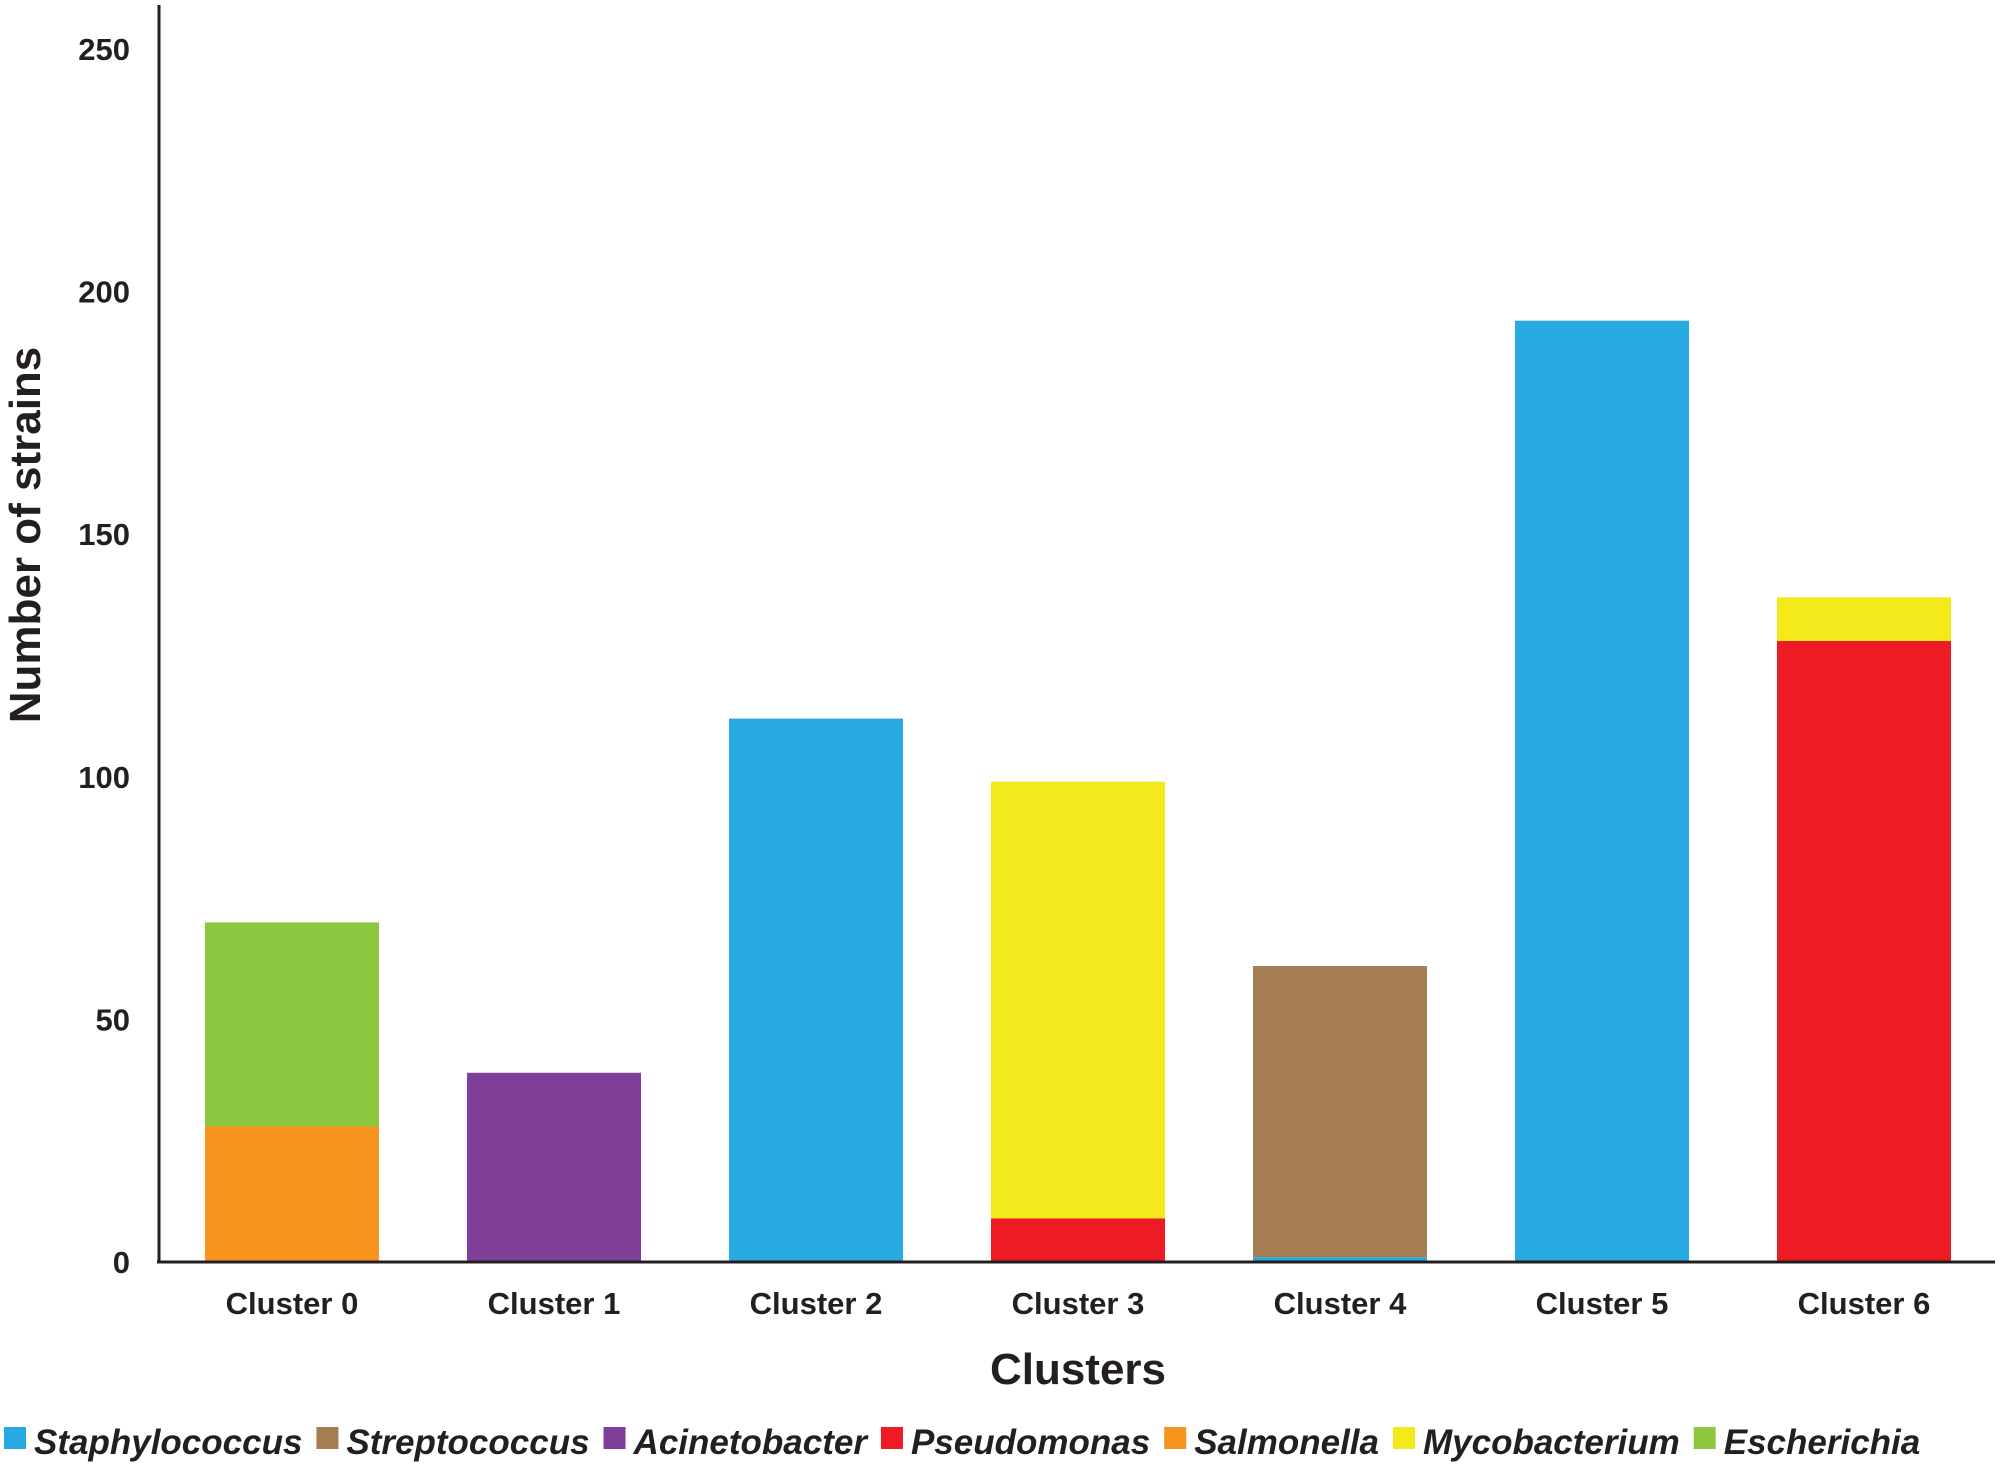 This screenshot has width=2000, height=1464. What do you see at coordinates (1403, 1438) in the screenshot?
I see `legend-swatch-mycobacterium` at bounding box center [1403, 1438].